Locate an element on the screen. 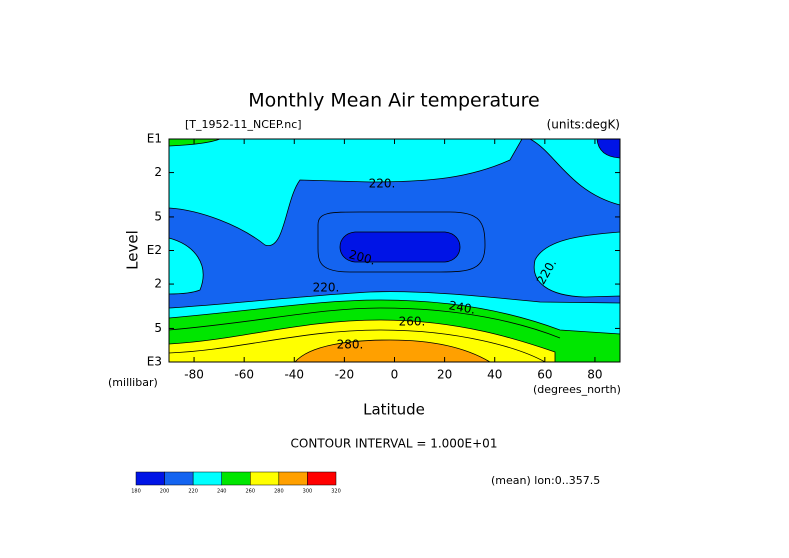 Image resolution: width=789 pixels, height=558 pixels. chart-title: Monthly Mean Air temperature is located at coordinates (393, 101).